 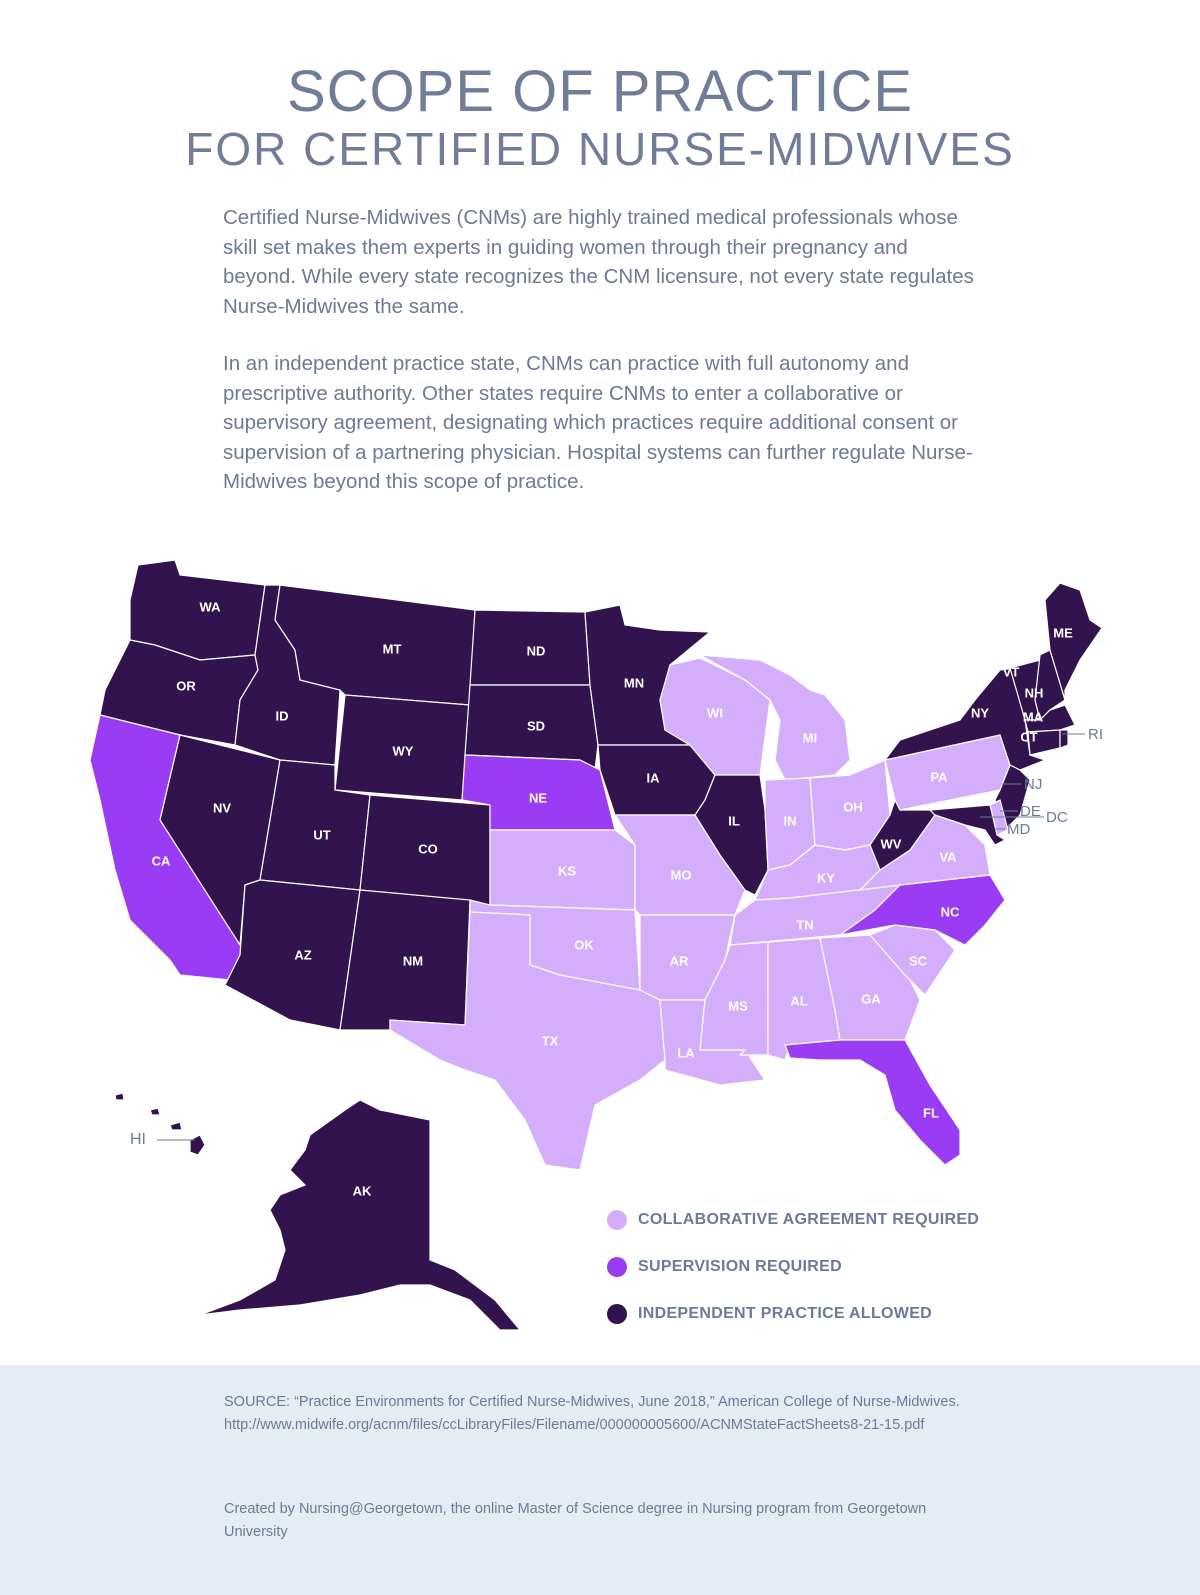 I want to click on state-RI, so click(x=1064, y=739).